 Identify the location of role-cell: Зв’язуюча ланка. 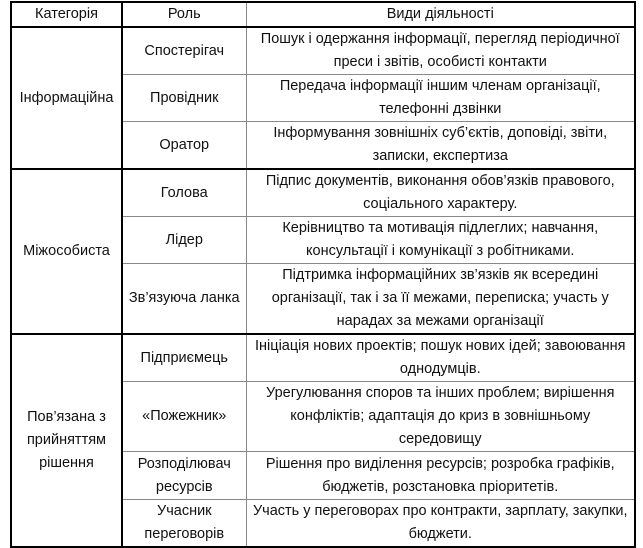
(184, 299).